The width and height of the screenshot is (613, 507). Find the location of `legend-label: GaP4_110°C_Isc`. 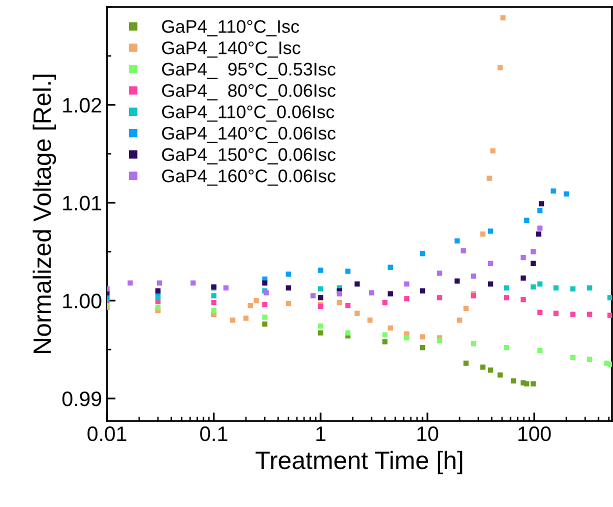

legend-label: GaP4_110°C_Isc is located at coordinates (231, 28).